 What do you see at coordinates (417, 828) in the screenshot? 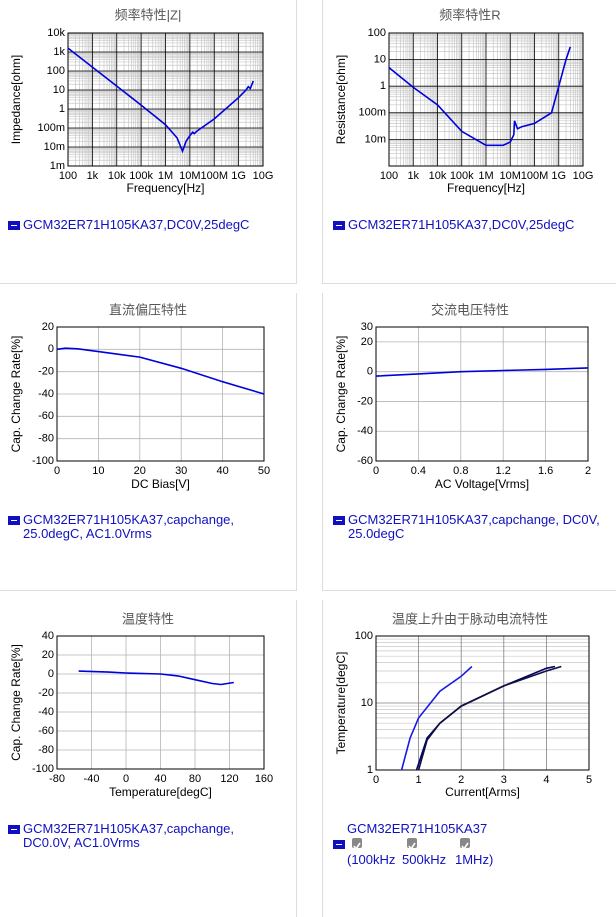
I see `legend-title: GCM32ER71H105KA37` at bounding box center [417, 828].